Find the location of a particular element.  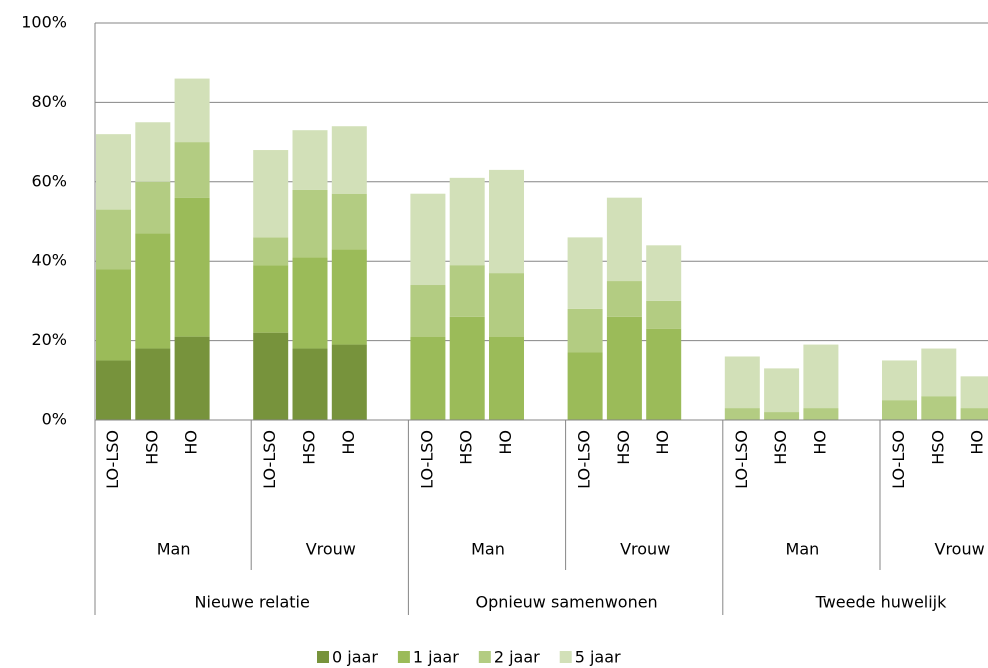

y-tick-label: 80% is located at coordinates (49, 101).